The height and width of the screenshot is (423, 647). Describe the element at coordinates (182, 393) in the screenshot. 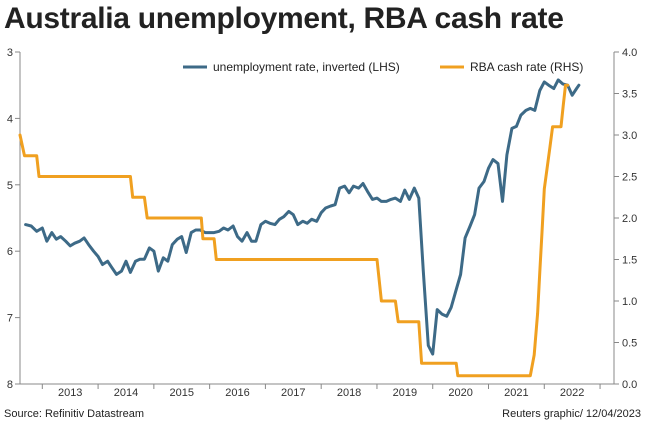

I see `x-tick-label: 2015` at that location.